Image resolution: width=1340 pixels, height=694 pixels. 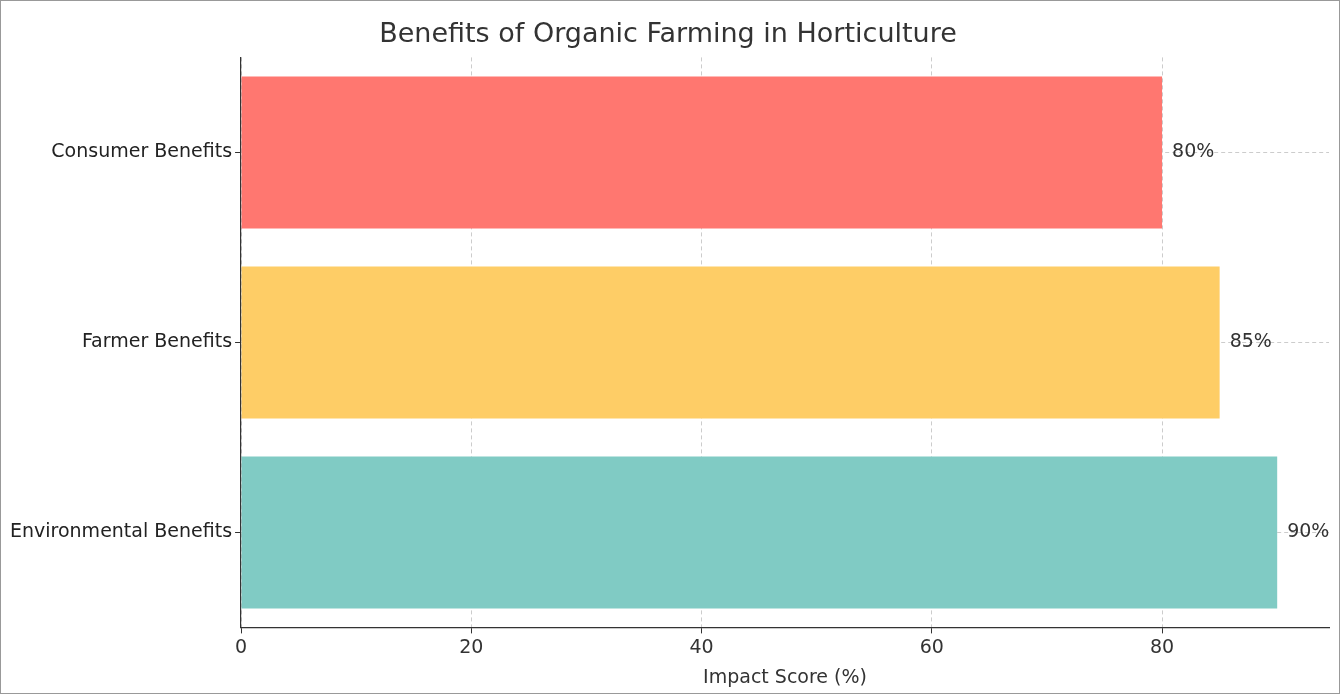 I want to click on x-tick-label: 40, so click(x=701, y=645).